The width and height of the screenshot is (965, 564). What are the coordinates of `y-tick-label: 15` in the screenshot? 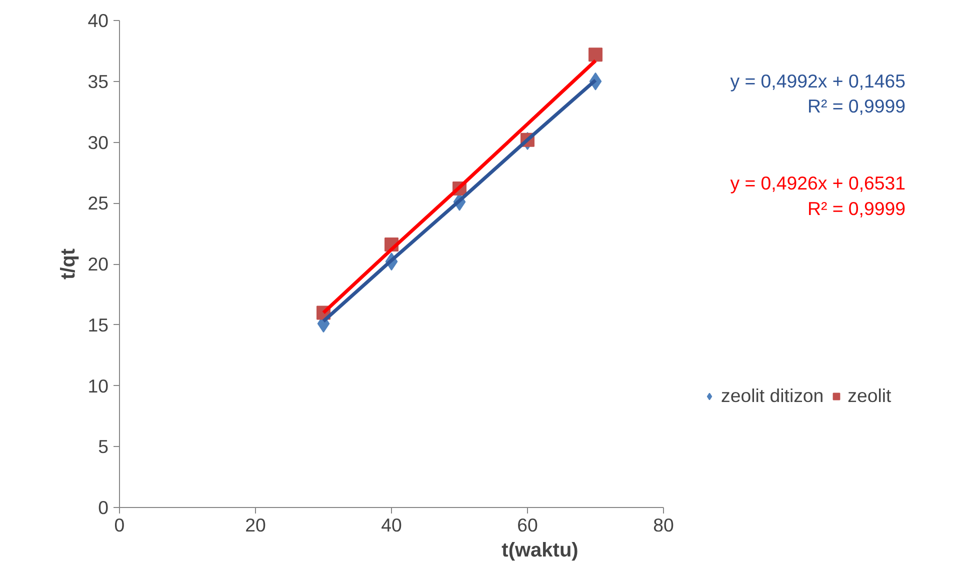 It's located at (98, 325).